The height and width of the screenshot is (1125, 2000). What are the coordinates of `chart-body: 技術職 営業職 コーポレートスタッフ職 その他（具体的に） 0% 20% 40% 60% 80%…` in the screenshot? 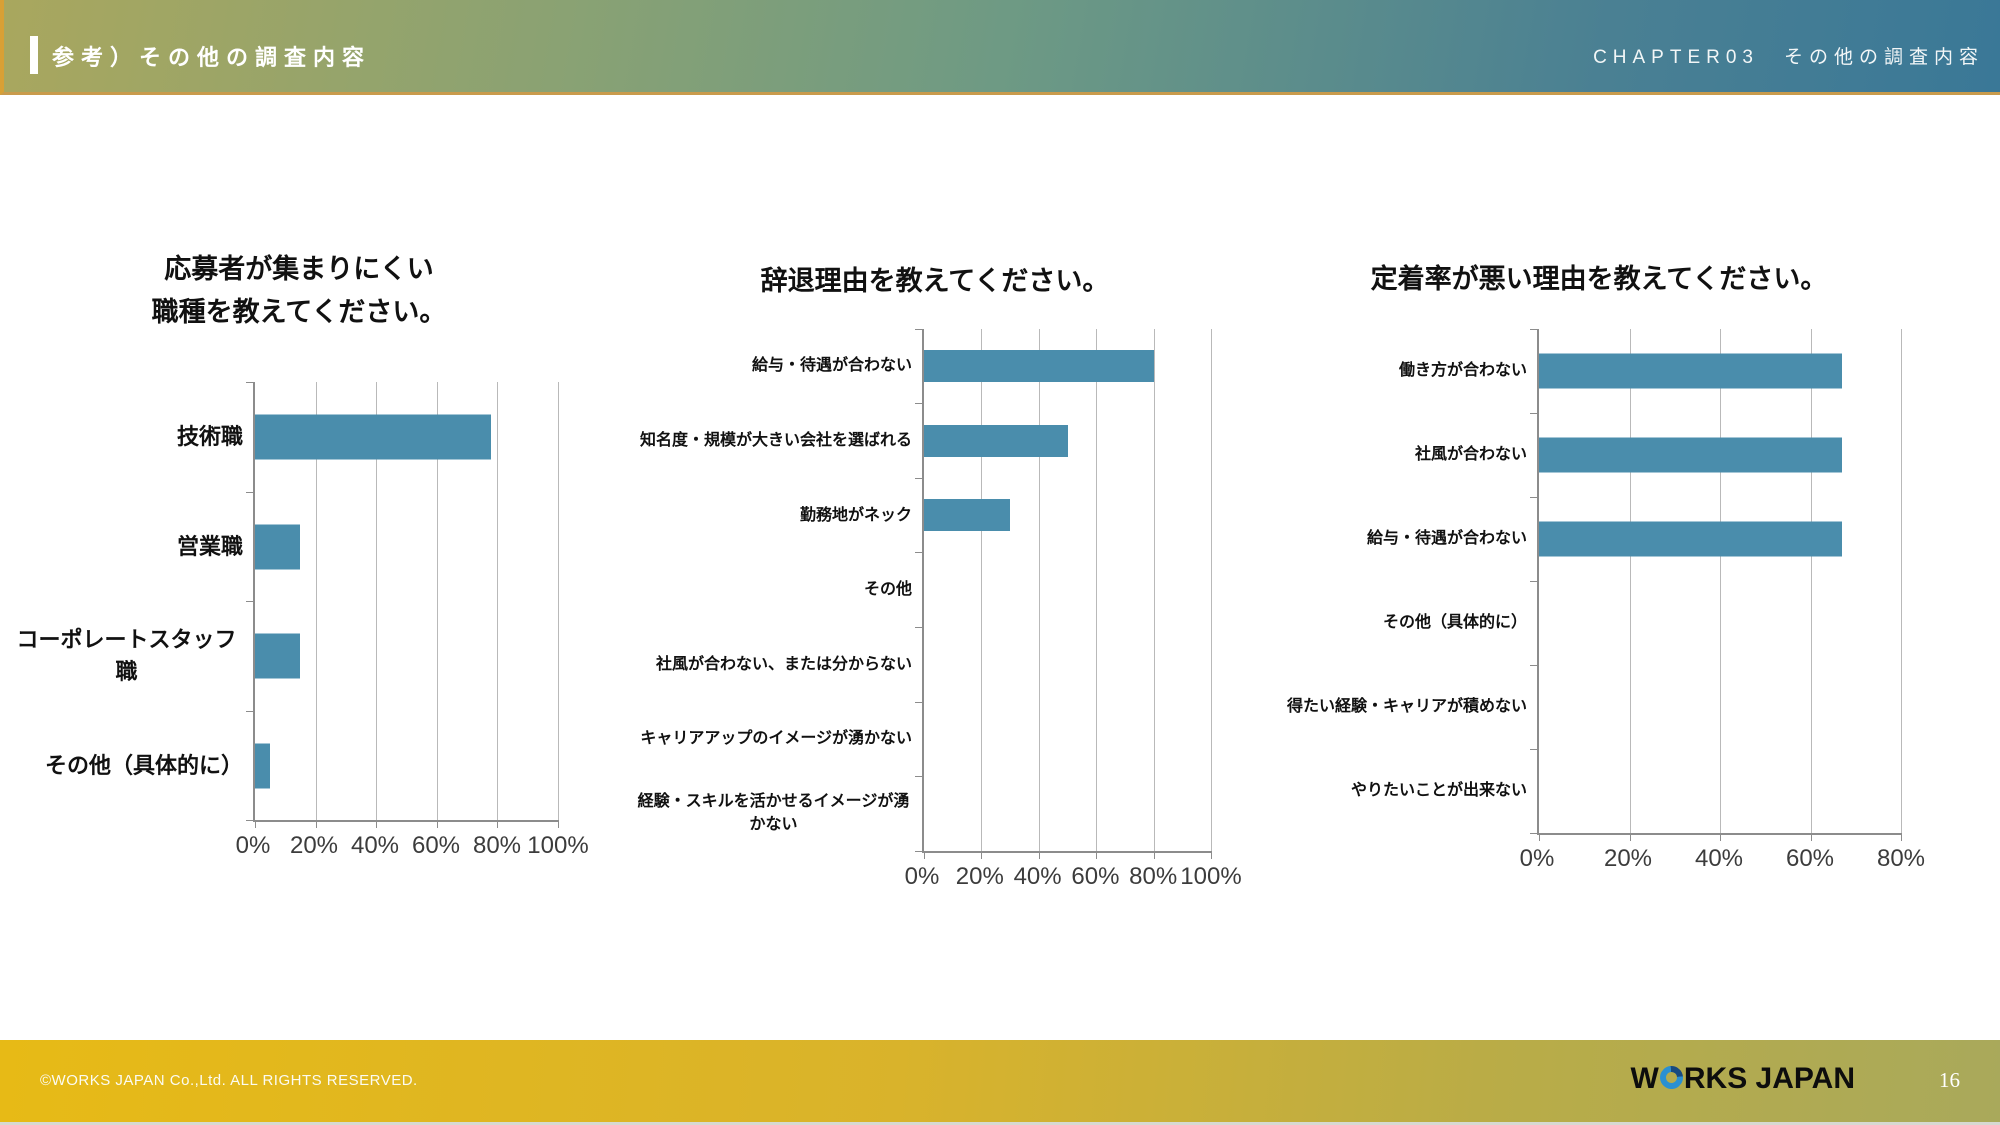 It's located at (299, 622).